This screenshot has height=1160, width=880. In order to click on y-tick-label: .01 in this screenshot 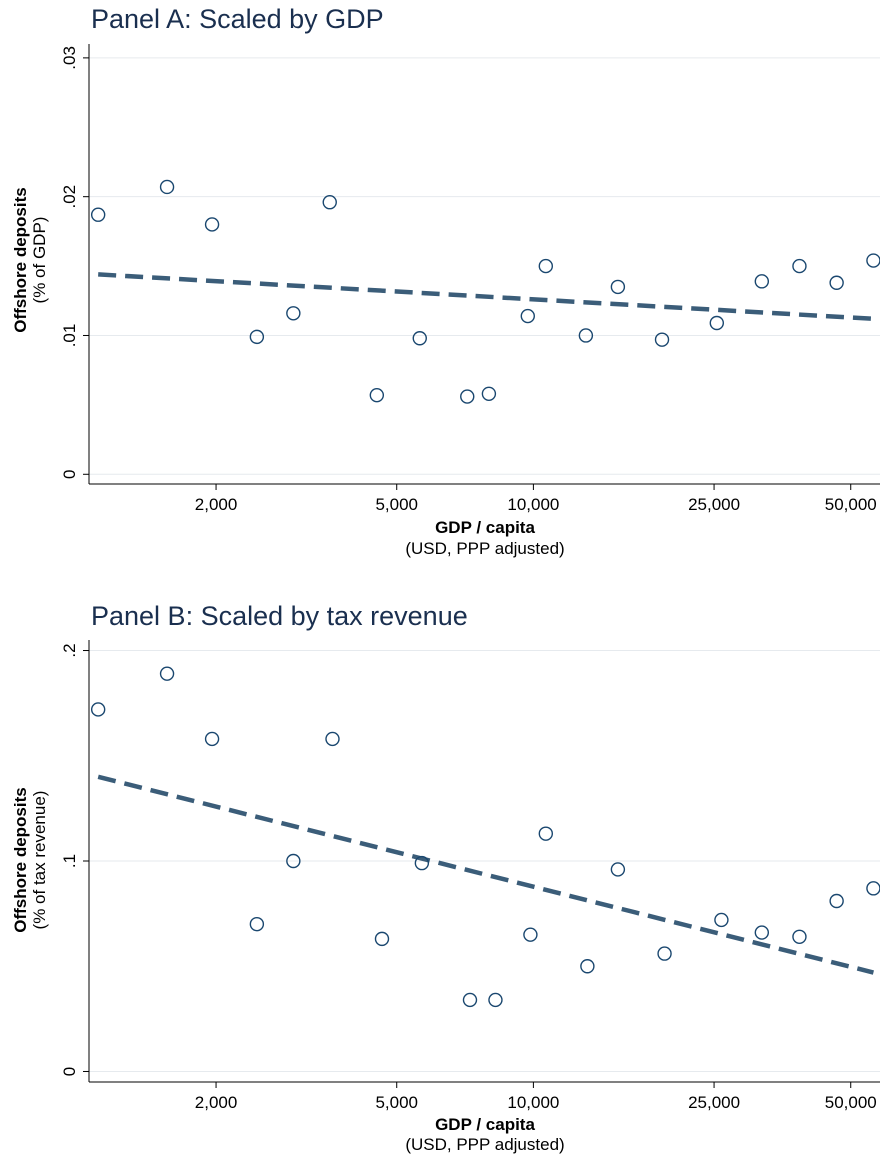, I will do `click(69, 336)`.